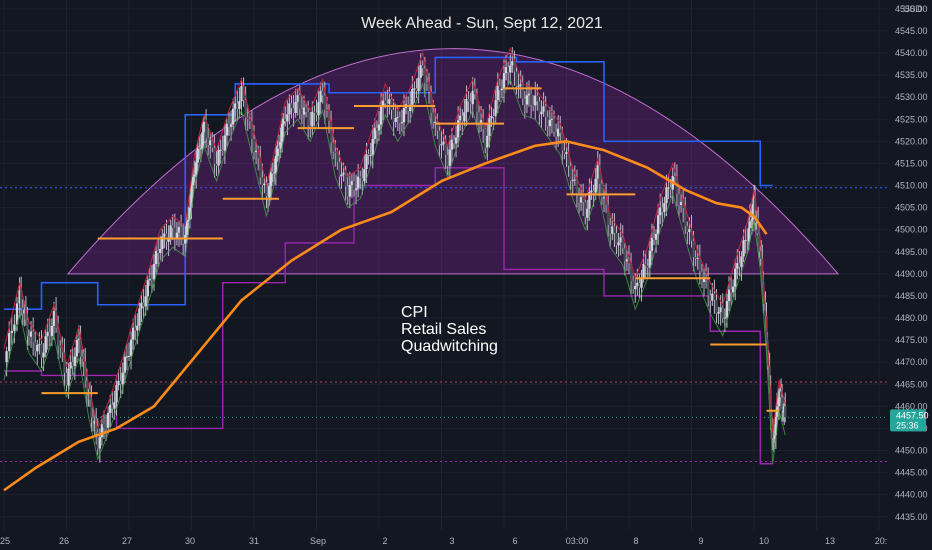 The height and width of the screenshot is (550, 932). Describe the element at coordinates (911, 340) in the screenshot. I see `y-tick-label: 4475.00` at that location.